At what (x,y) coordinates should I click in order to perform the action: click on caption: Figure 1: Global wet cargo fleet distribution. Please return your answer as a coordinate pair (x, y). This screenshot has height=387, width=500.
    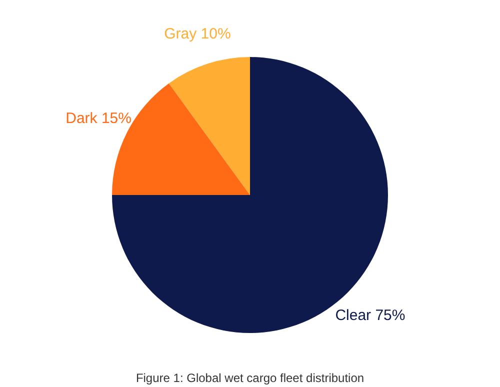
    Looking at the image, I should click on (250, 378).